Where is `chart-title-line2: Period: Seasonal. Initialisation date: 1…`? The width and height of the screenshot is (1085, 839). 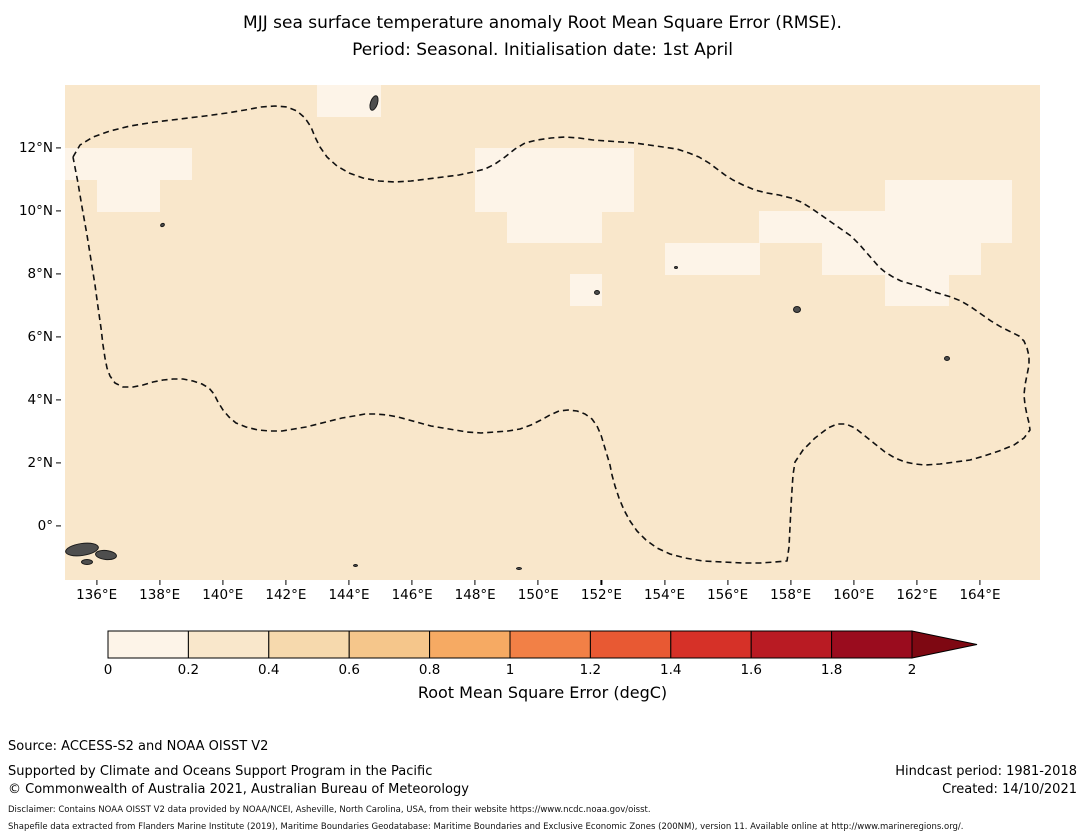
chart-title-line2: Period: Seasonal. Initialisation date: 1… is located at coordinates (542, 50).